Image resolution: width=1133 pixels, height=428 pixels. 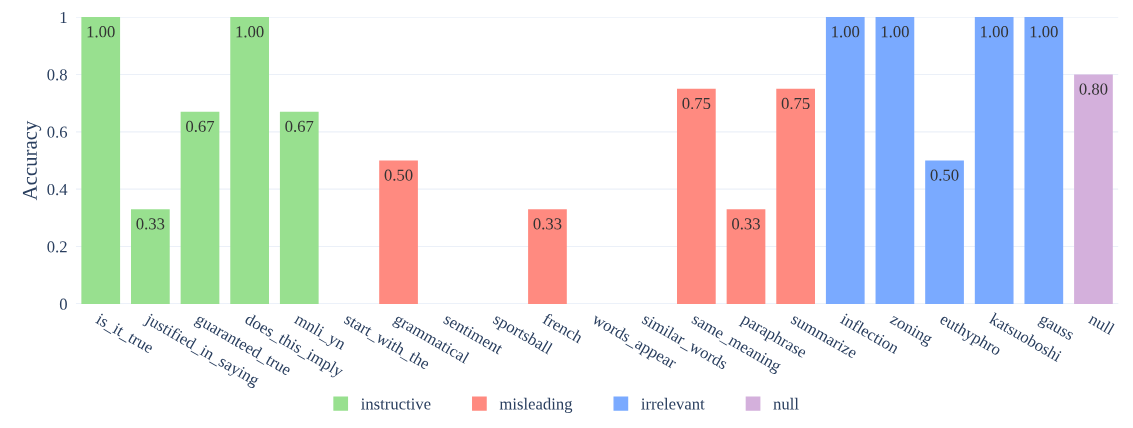 I want to click on x-tick-label: null, so click(x=1101, y=324).